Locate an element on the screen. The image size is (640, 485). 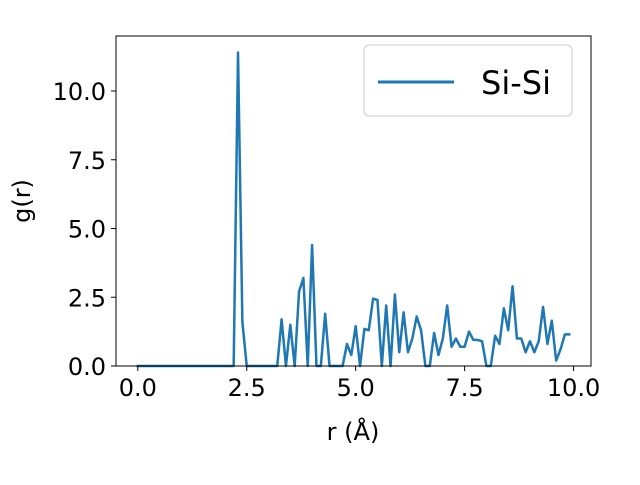
y-tick-label: 2.5 is located at coordinates (87, 298).